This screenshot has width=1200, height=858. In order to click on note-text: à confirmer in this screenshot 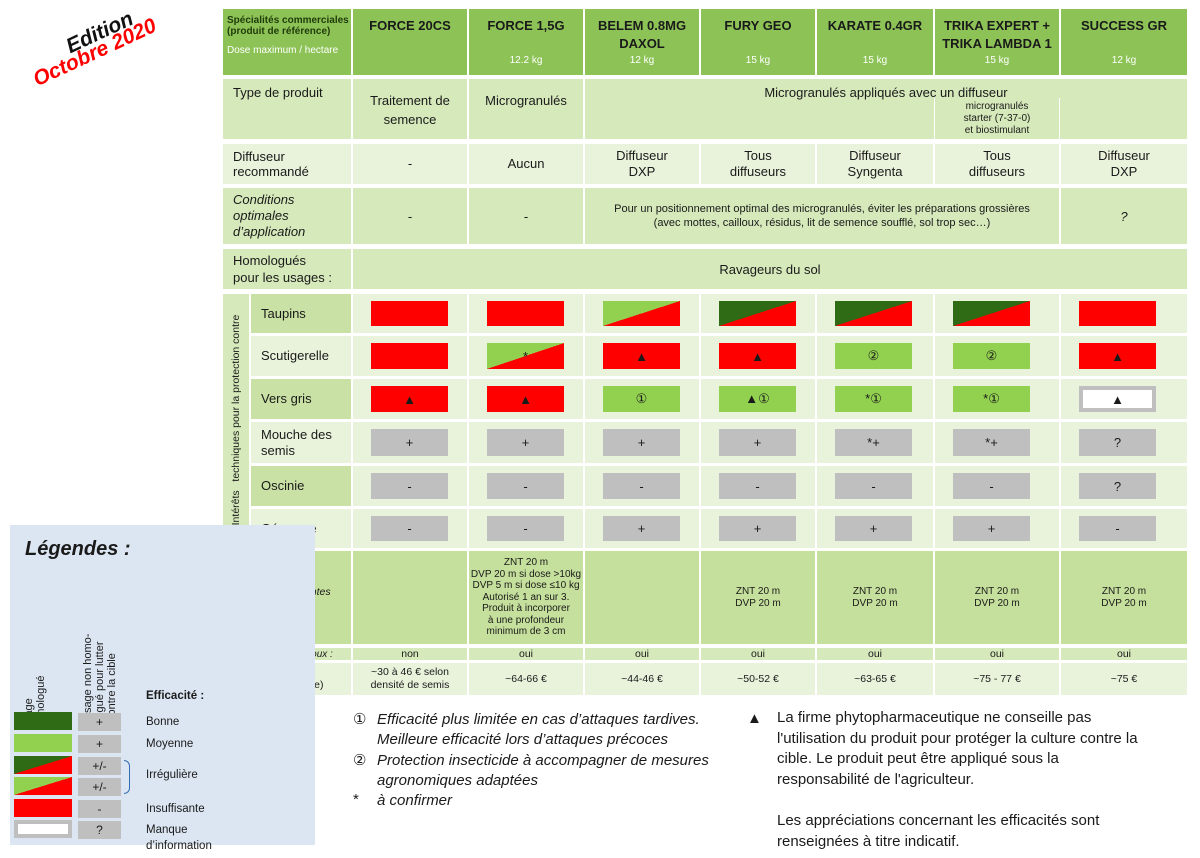, I will do `click(415, 800)`.